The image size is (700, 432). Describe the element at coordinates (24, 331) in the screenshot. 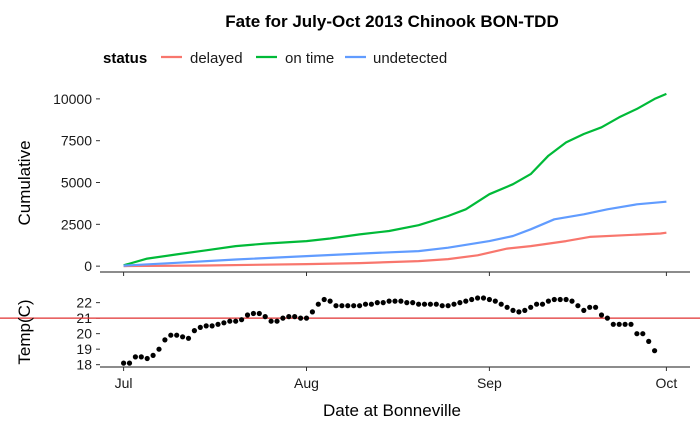

I see `temperature-y-axis-title: Temp(C)` at that location.